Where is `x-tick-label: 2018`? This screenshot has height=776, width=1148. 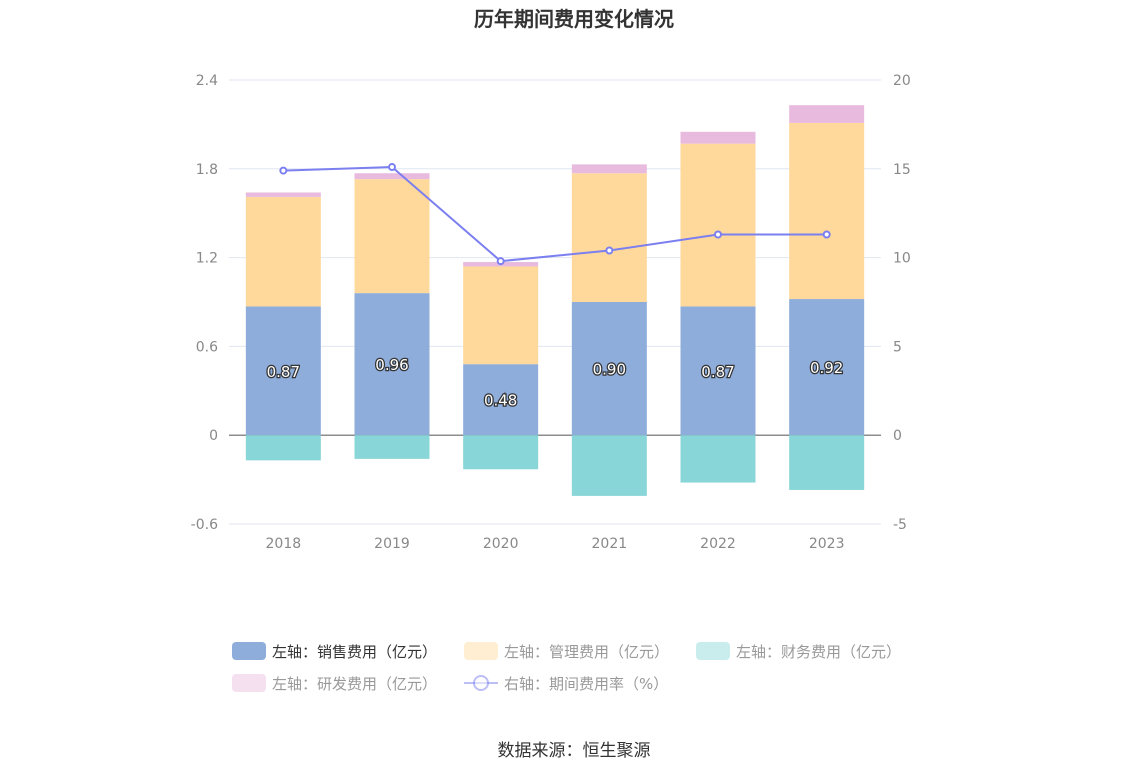 x-tick-label: 2018 is located at coordinates (284, 544).